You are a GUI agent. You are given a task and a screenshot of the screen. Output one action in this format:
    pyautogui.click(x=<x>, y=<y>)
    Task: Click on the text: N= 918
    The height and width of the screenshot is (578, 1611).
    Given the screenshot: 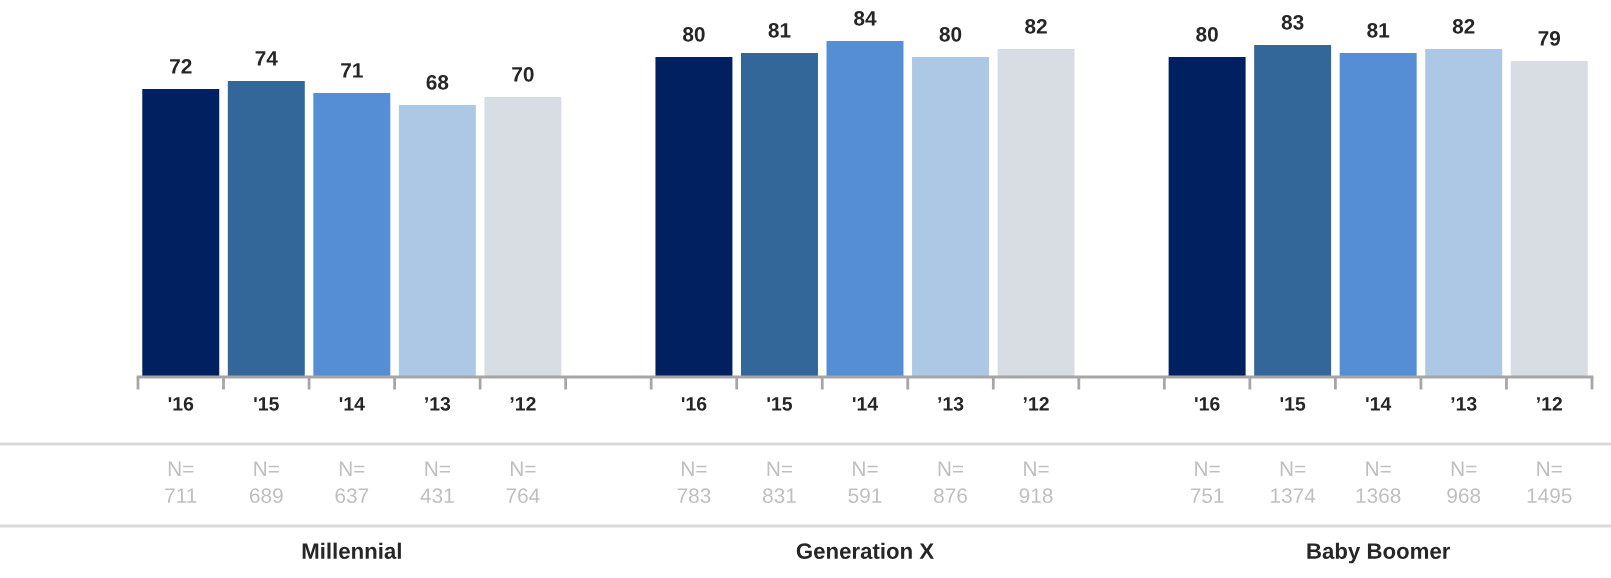 What is the action you would take?
    pyautogui.click(x=1036, y=482)
    